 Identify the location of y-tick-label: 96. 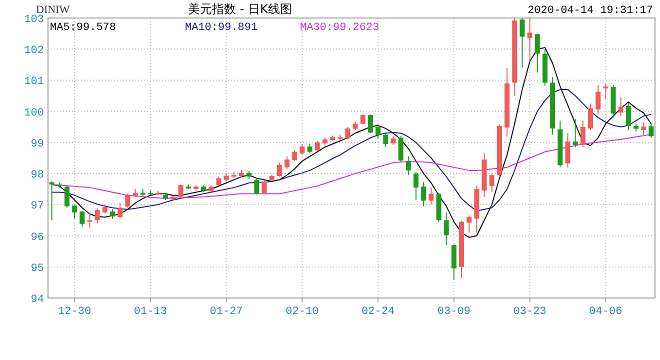
(37, 238).